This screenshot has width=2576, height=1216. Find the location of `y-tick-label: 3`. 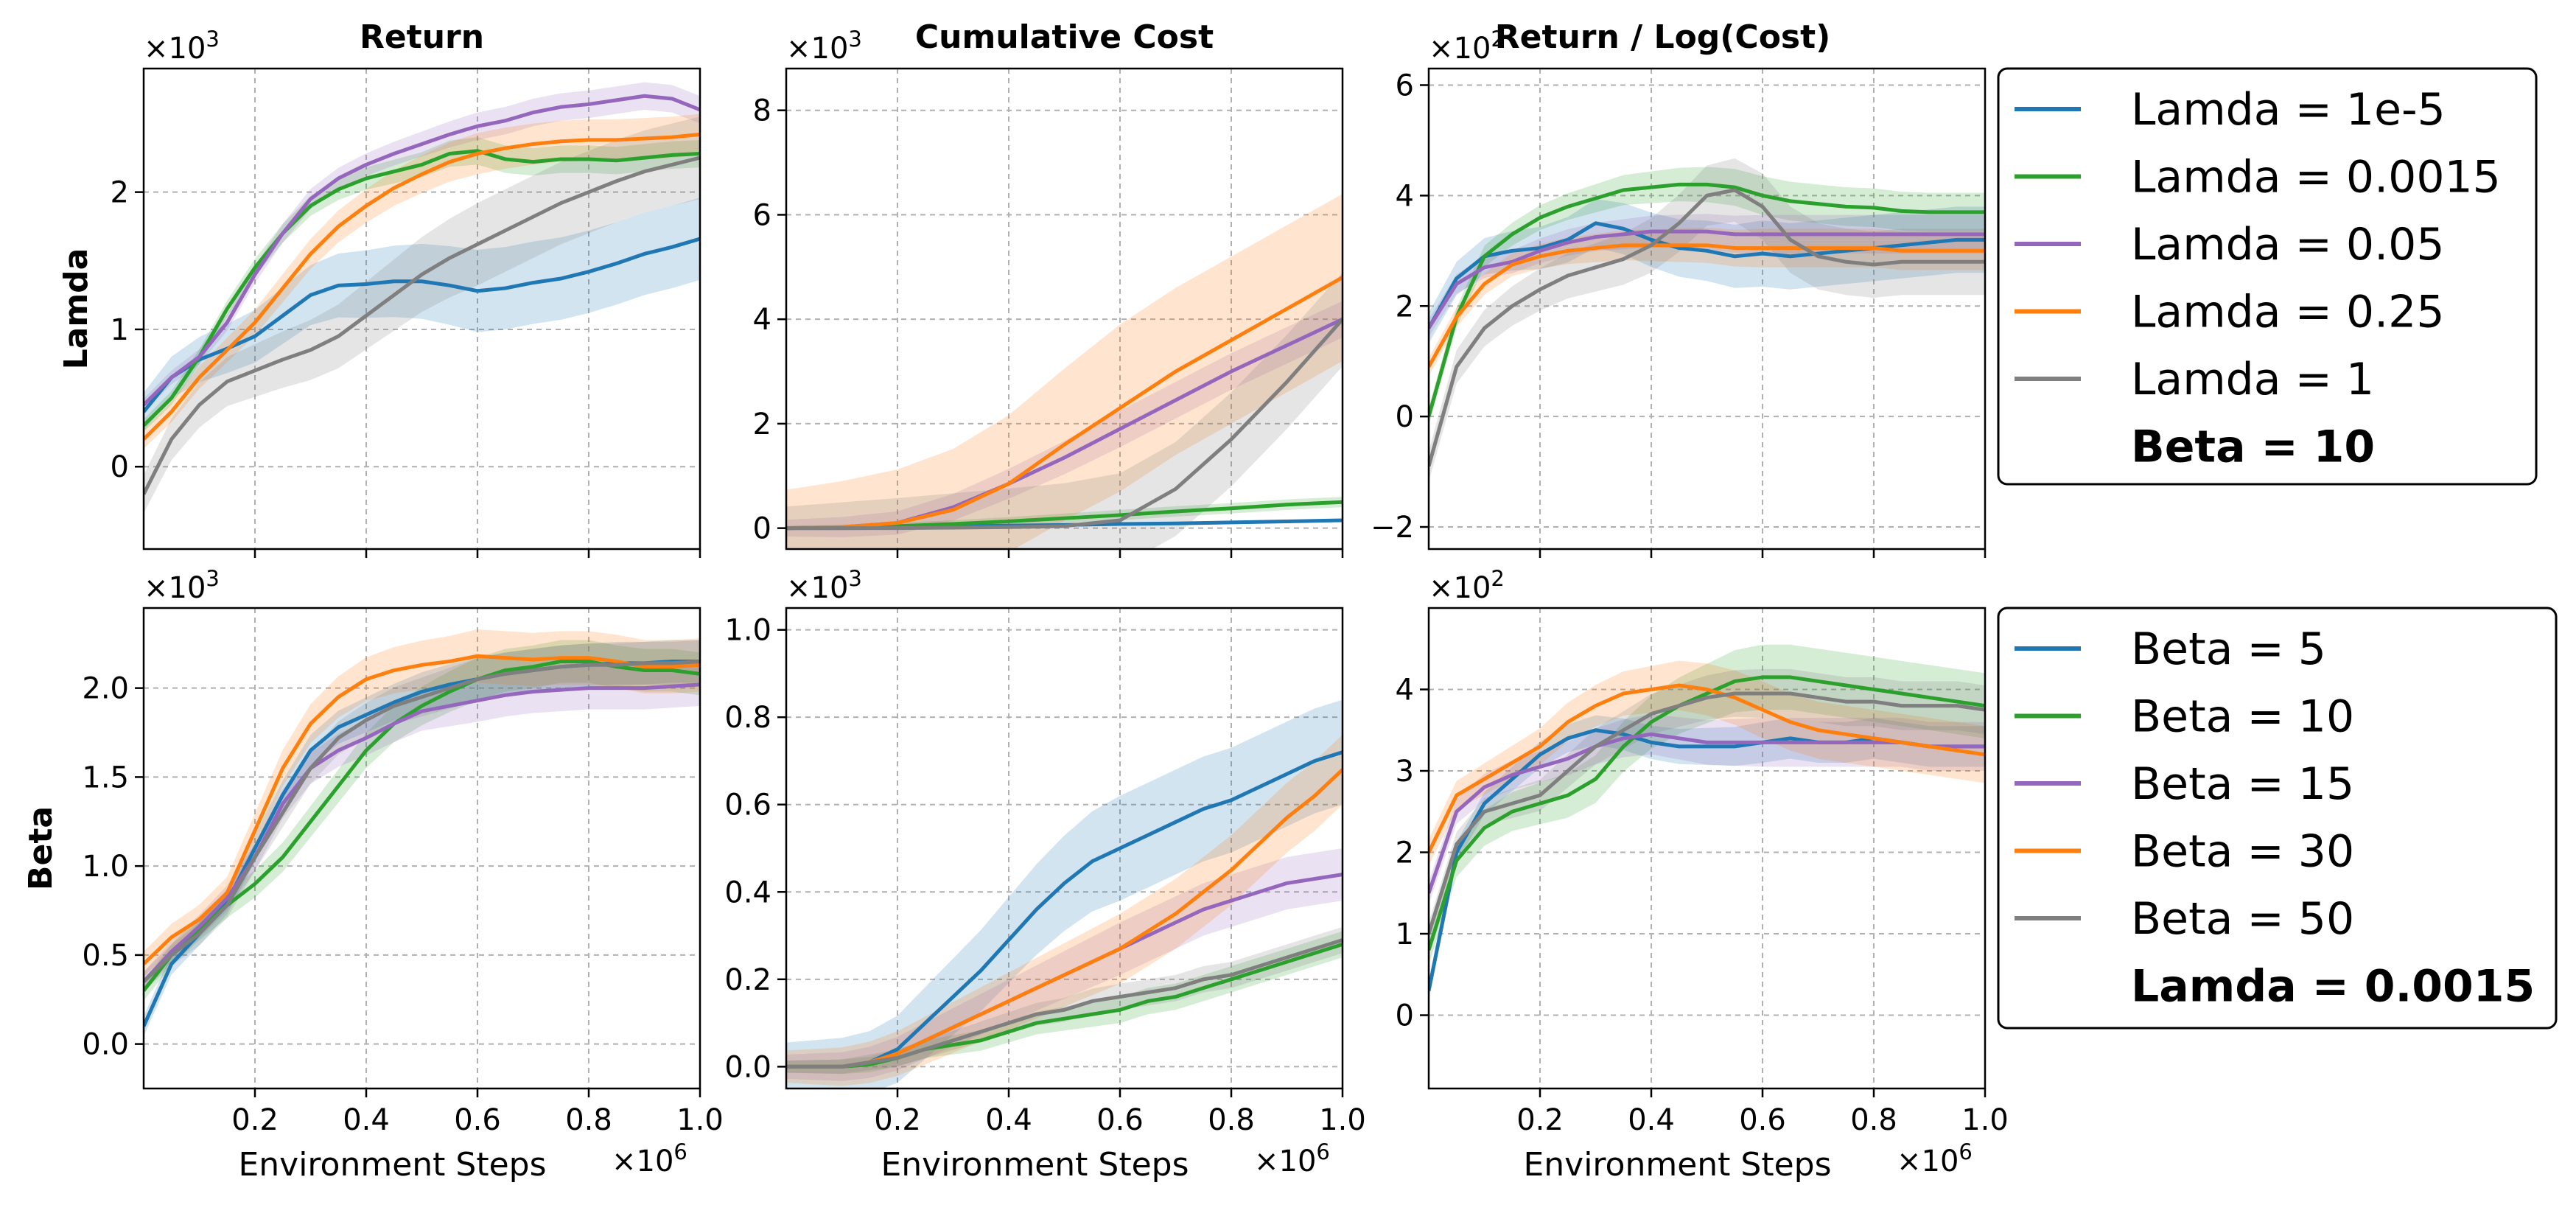

y-tick-label: 3 is located at coordinates (1405, 772).